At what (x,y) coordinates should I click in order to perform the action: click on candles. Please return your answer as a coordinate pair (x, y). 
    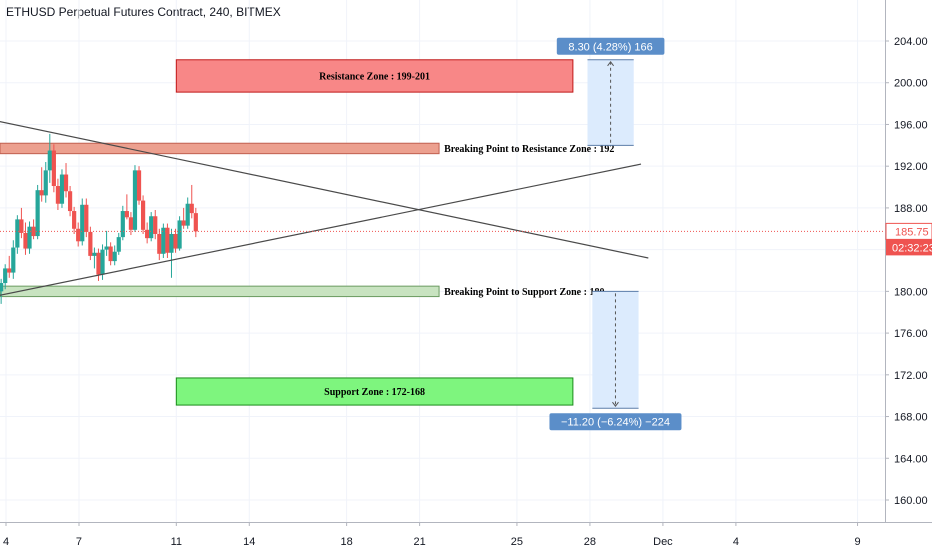
    Looking at the image, I should click on (99, 218).